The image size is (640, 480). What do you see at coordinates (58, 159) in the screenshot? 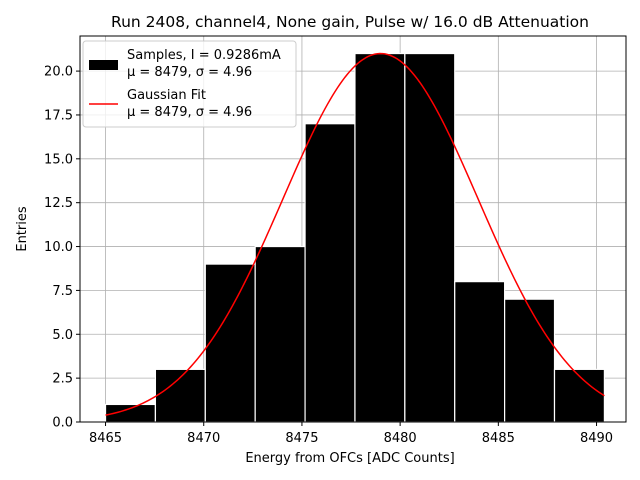
I see `y-tick-label: 15.0` at bounding box center [58, 159].